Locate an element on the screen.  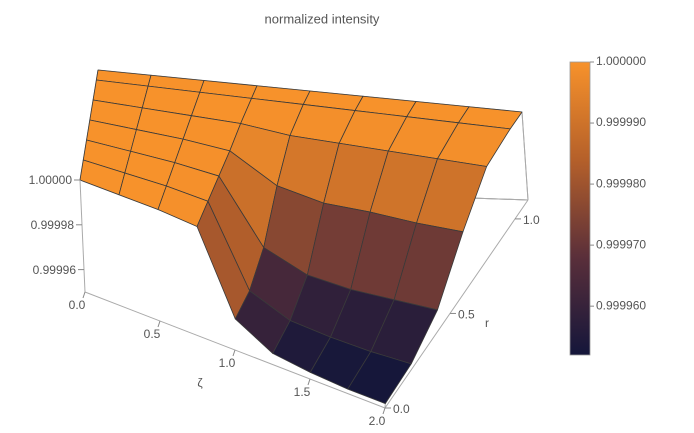
x-tick-label: 0.0 is located at coordinates (77, 305).